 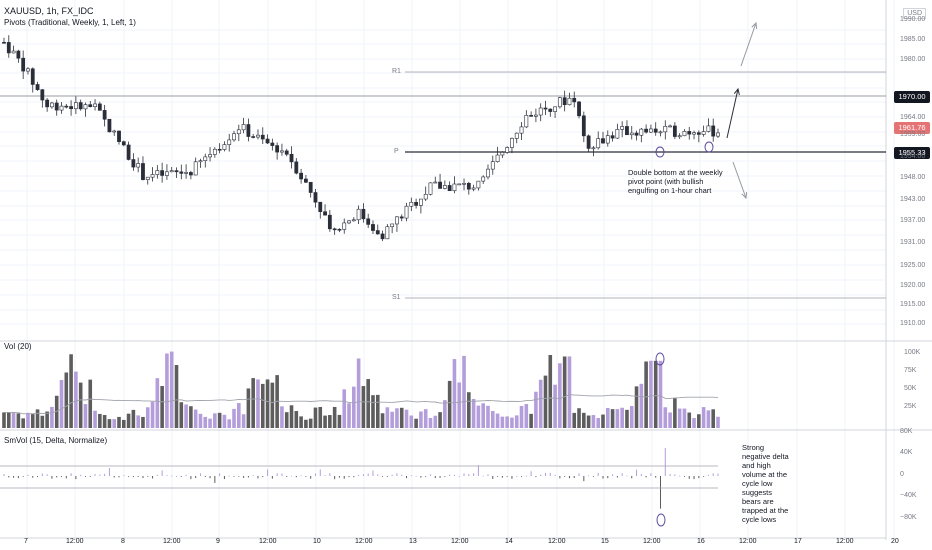 What do you see at coordinates (913, 265) in the screenshot?
I see `price-tick-label: 1925.00` at bounding box center [913, 265].